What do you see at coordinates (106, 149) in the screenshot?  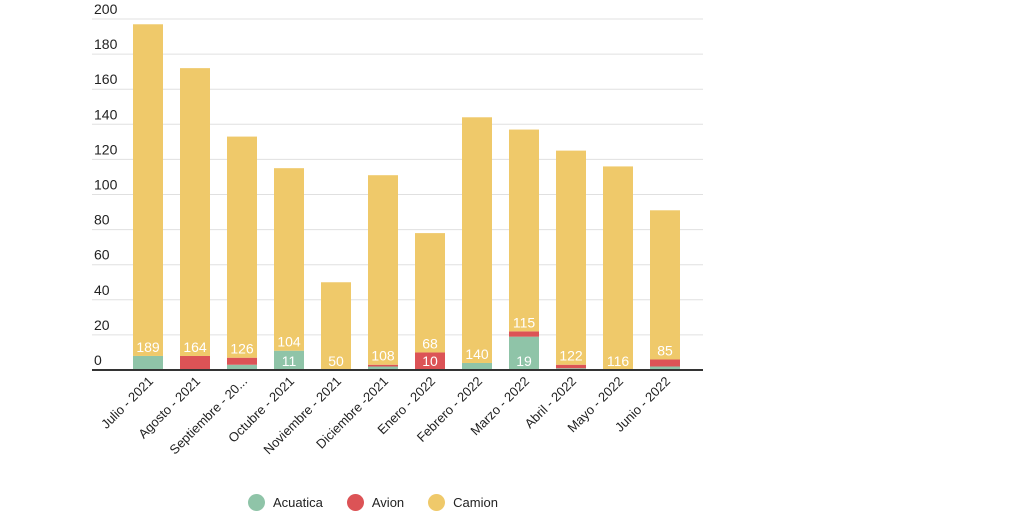 I see `y-tick-label: 120` at bounding box center [106, 149].